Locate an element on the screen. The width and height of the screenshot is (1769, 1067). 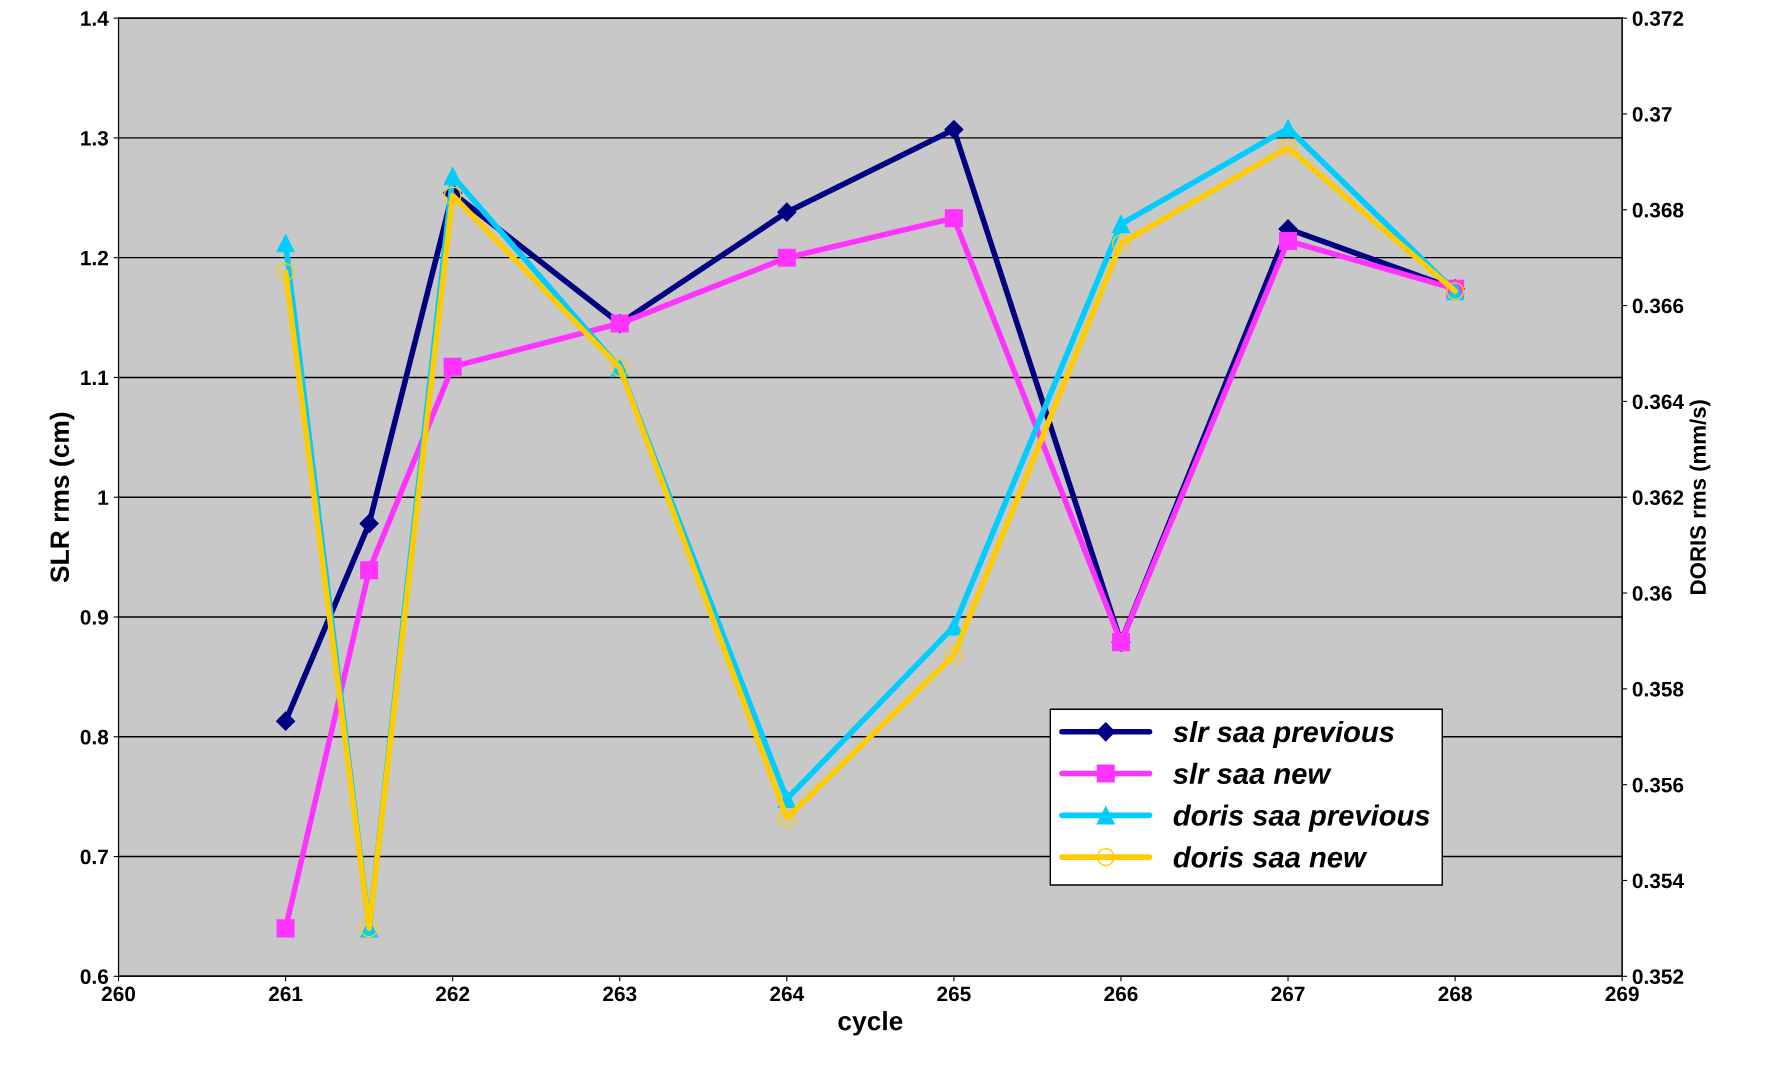
legend-label: slr saa new is located at coordinates (1252, 773).